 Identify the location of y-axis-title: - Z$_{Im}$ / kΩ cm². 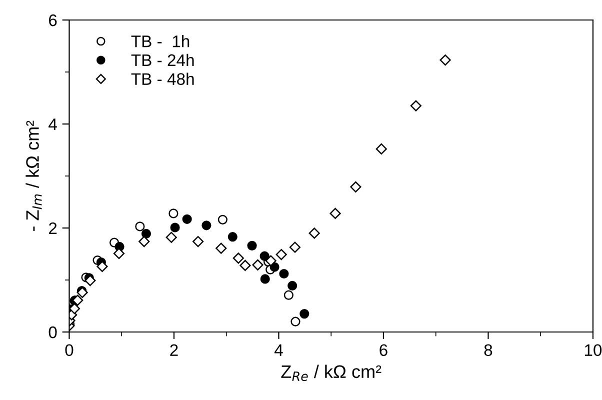
(34, 175).